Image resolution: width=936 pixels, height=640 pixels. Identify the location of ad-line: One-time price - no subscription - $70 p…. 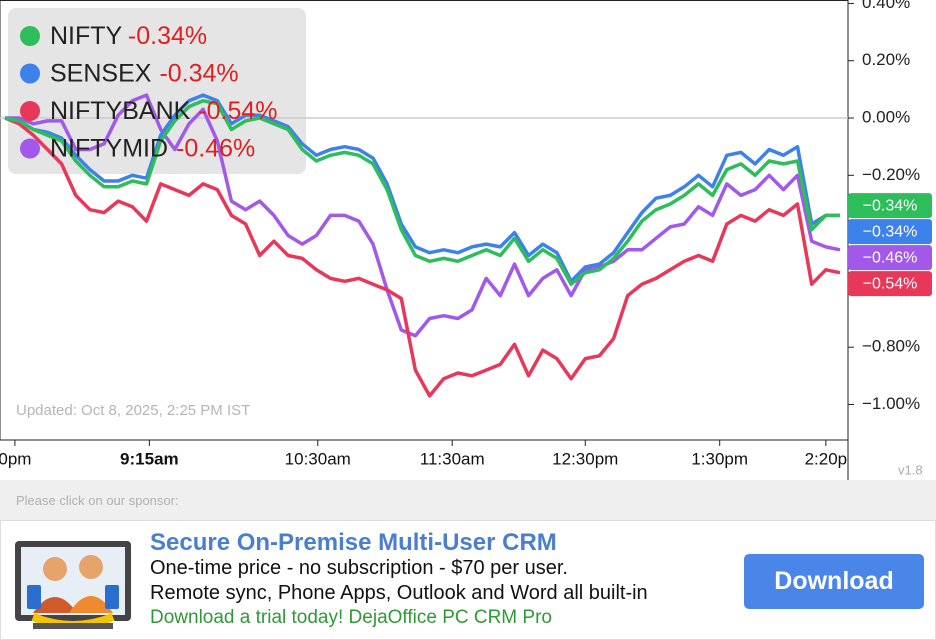
(359, 568).